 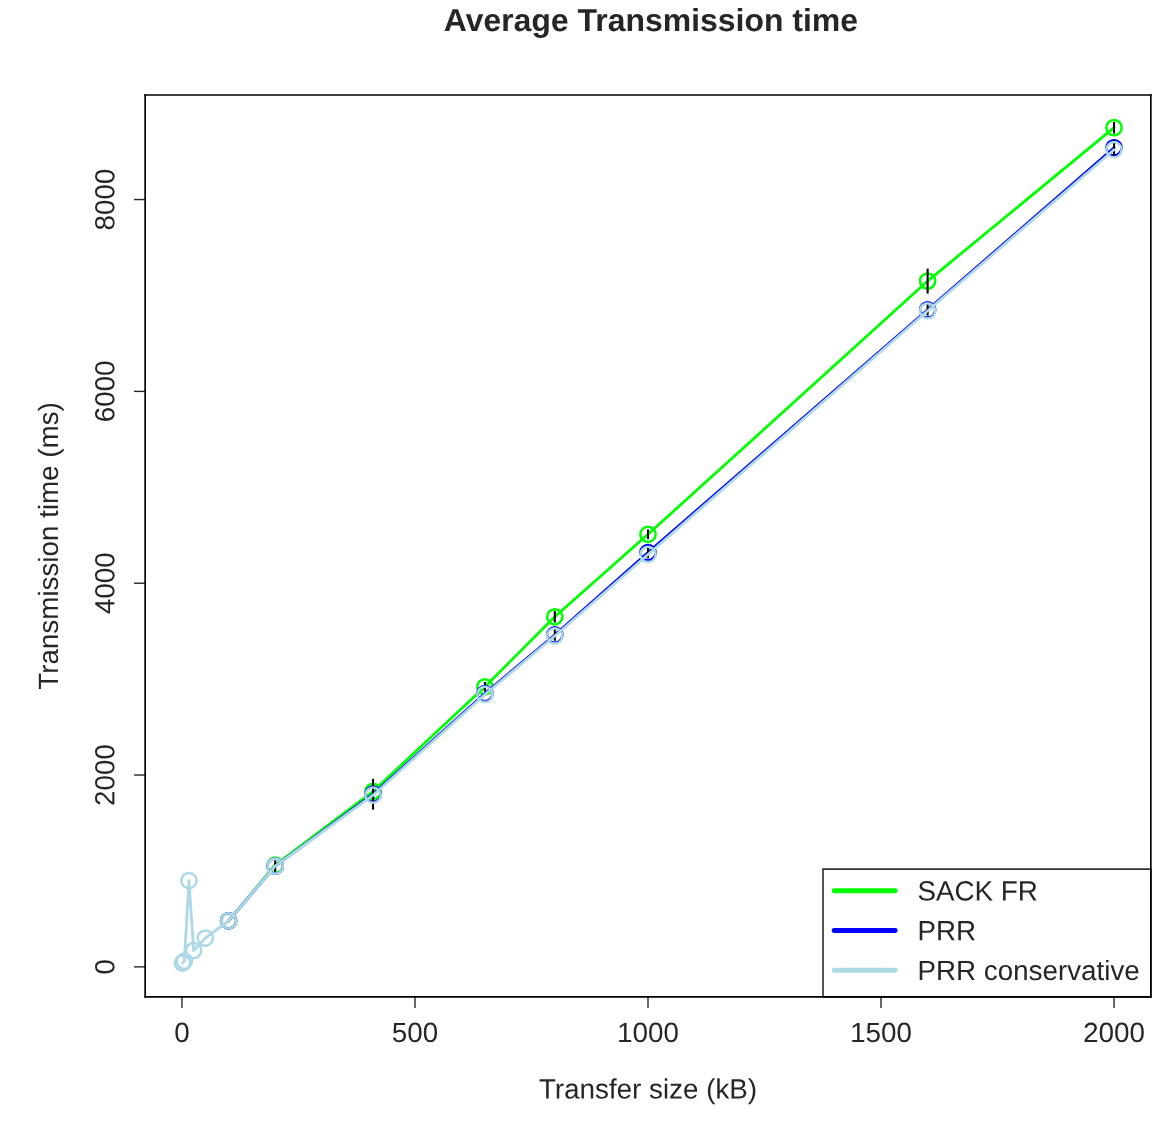 What do you see at coordinates (1029, 970) in the screenshot?
I see `legend-label: PRR conservative` at bounding box center [1029, 970].